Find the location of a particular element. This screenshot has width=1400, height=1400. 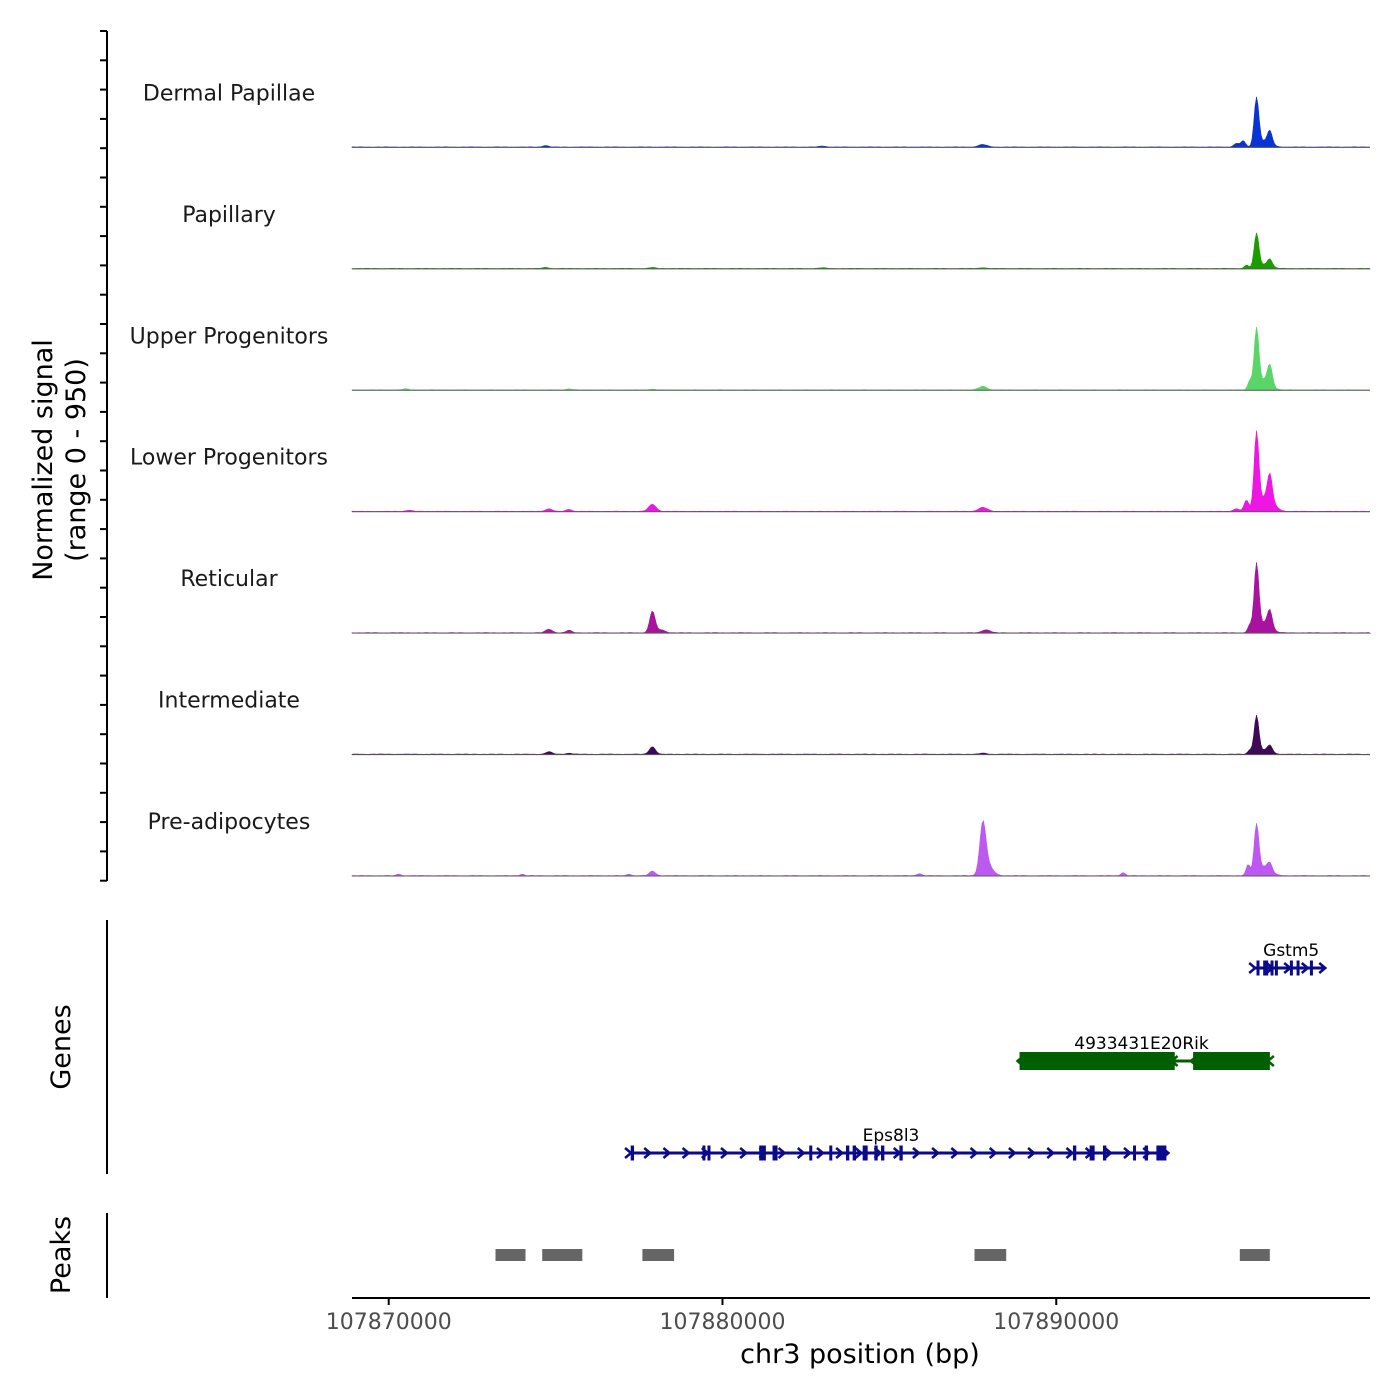

track-label: Reticular is located at coordinates (229, 579).